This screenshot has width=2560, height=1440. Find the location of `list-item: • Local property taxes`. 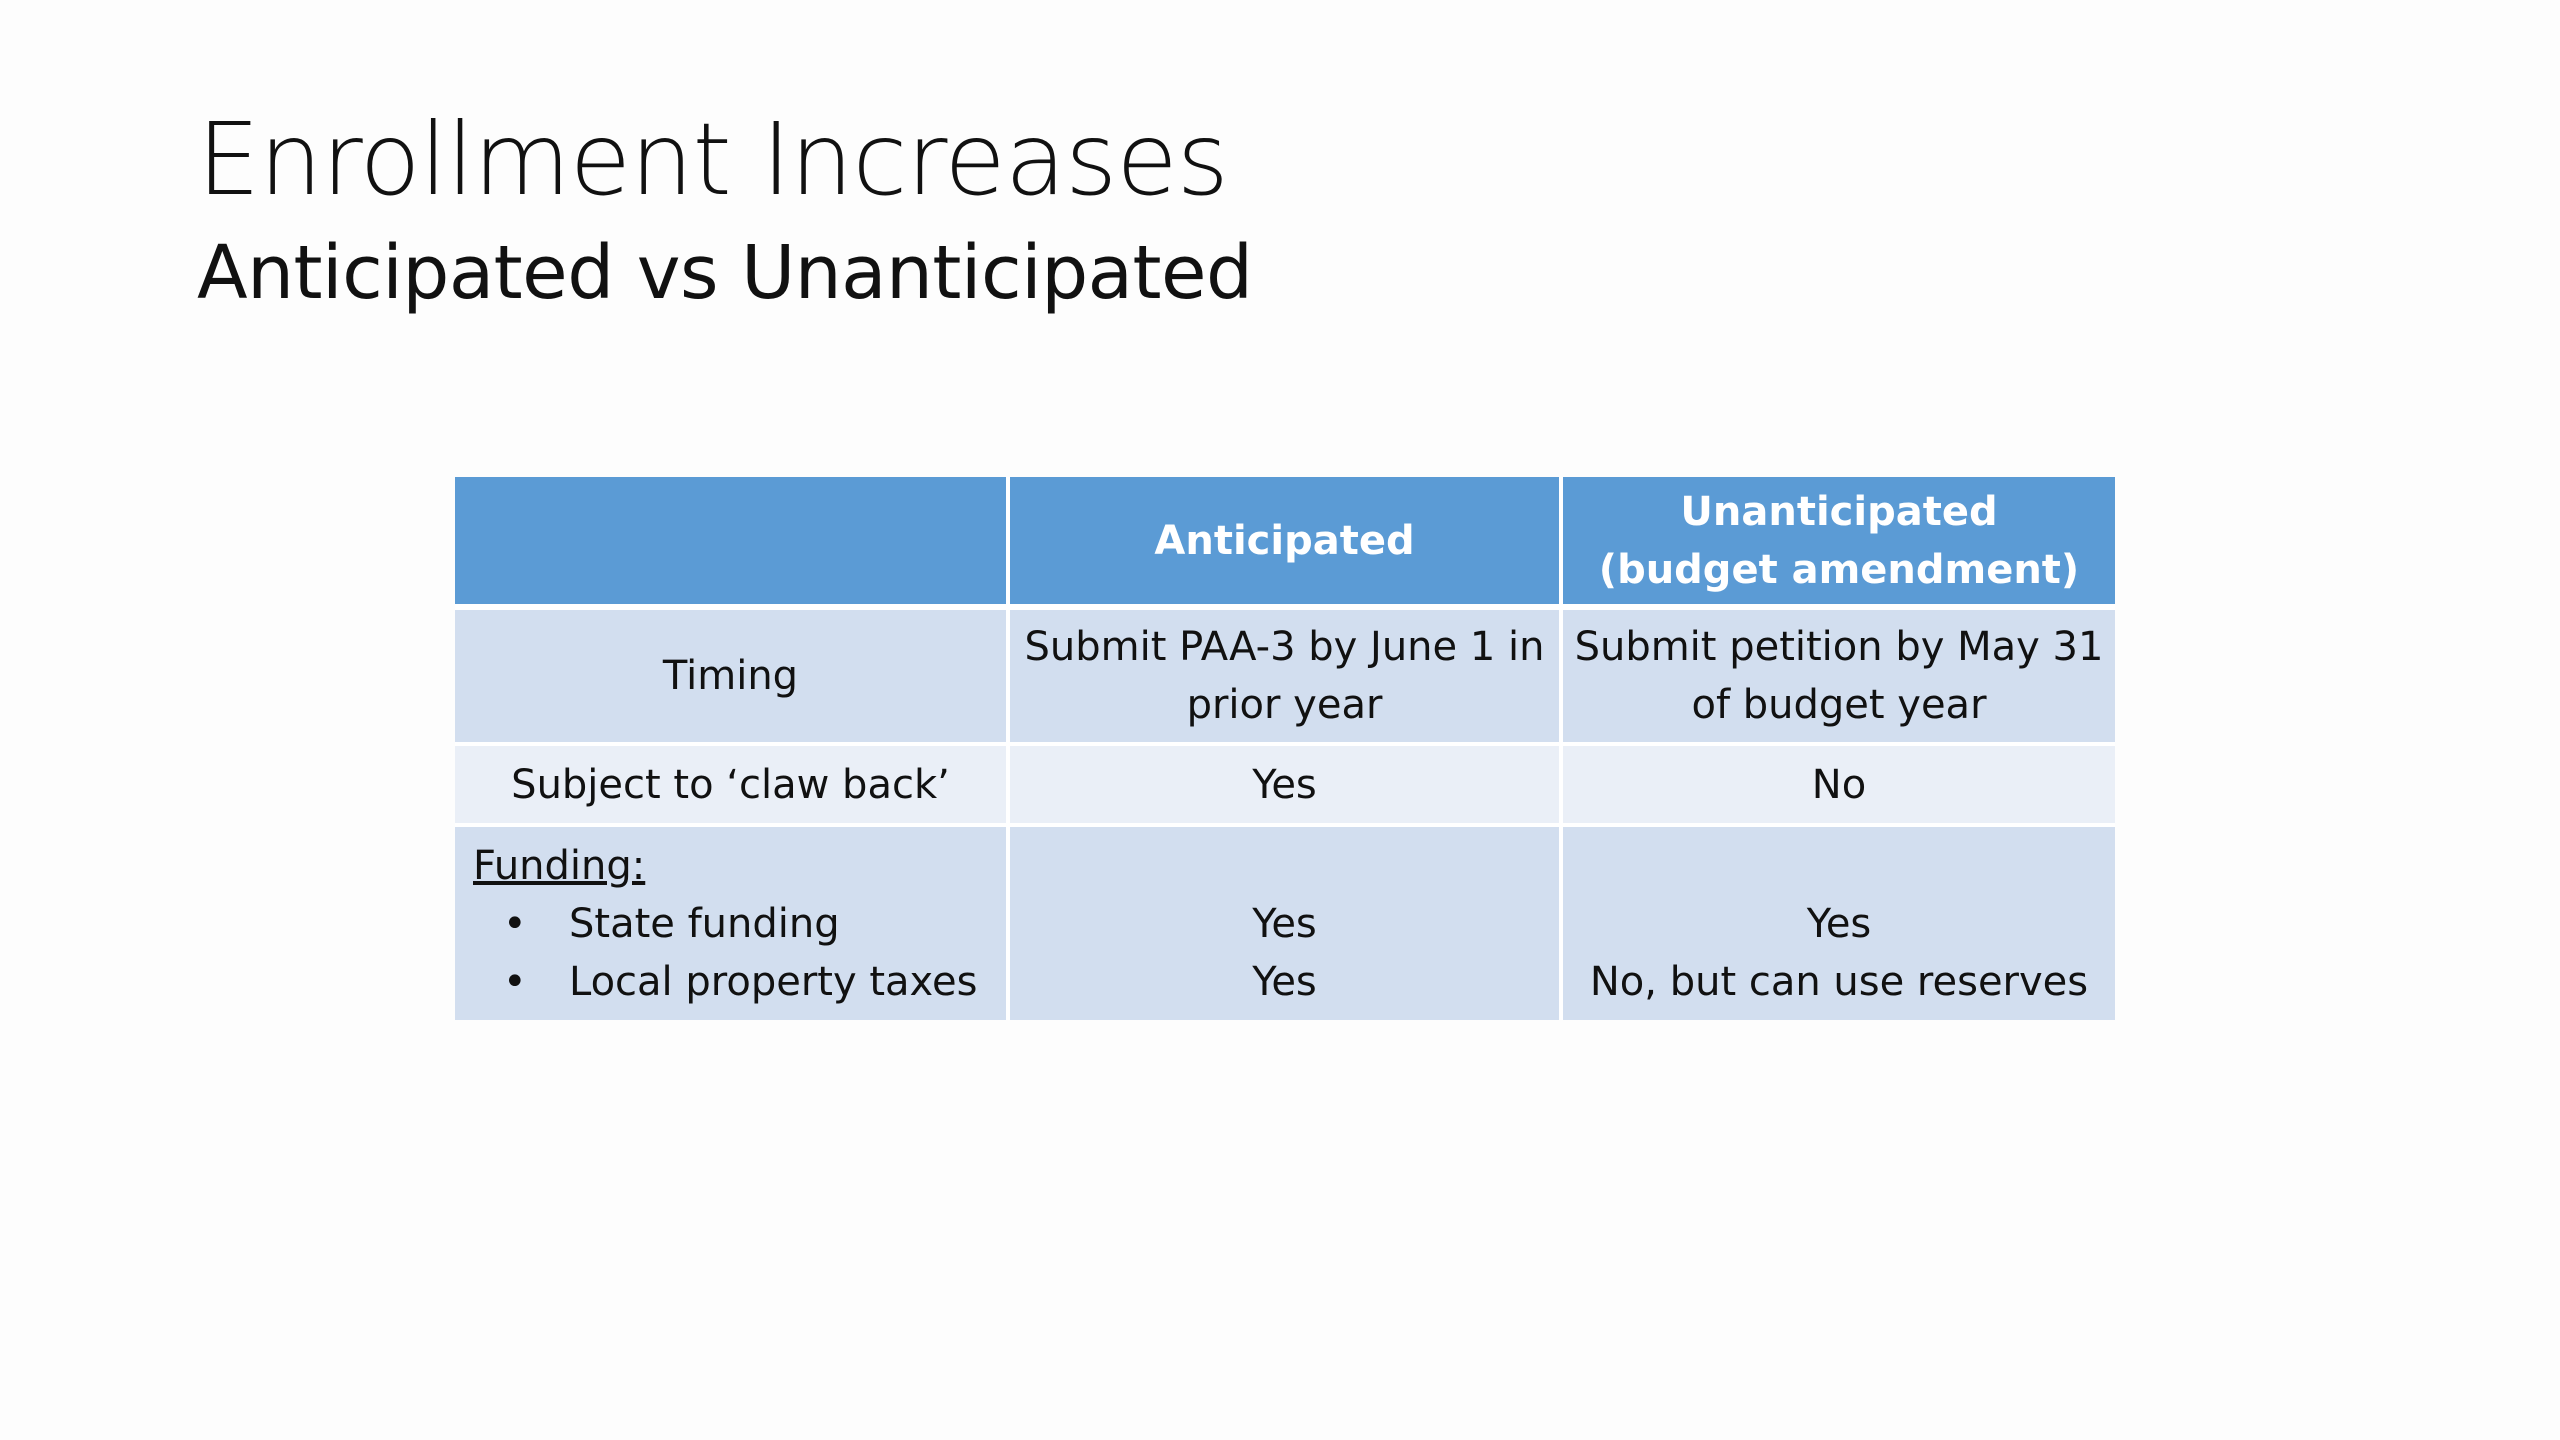

list-item: • Local property taxes is located at coordinates (734, 982).